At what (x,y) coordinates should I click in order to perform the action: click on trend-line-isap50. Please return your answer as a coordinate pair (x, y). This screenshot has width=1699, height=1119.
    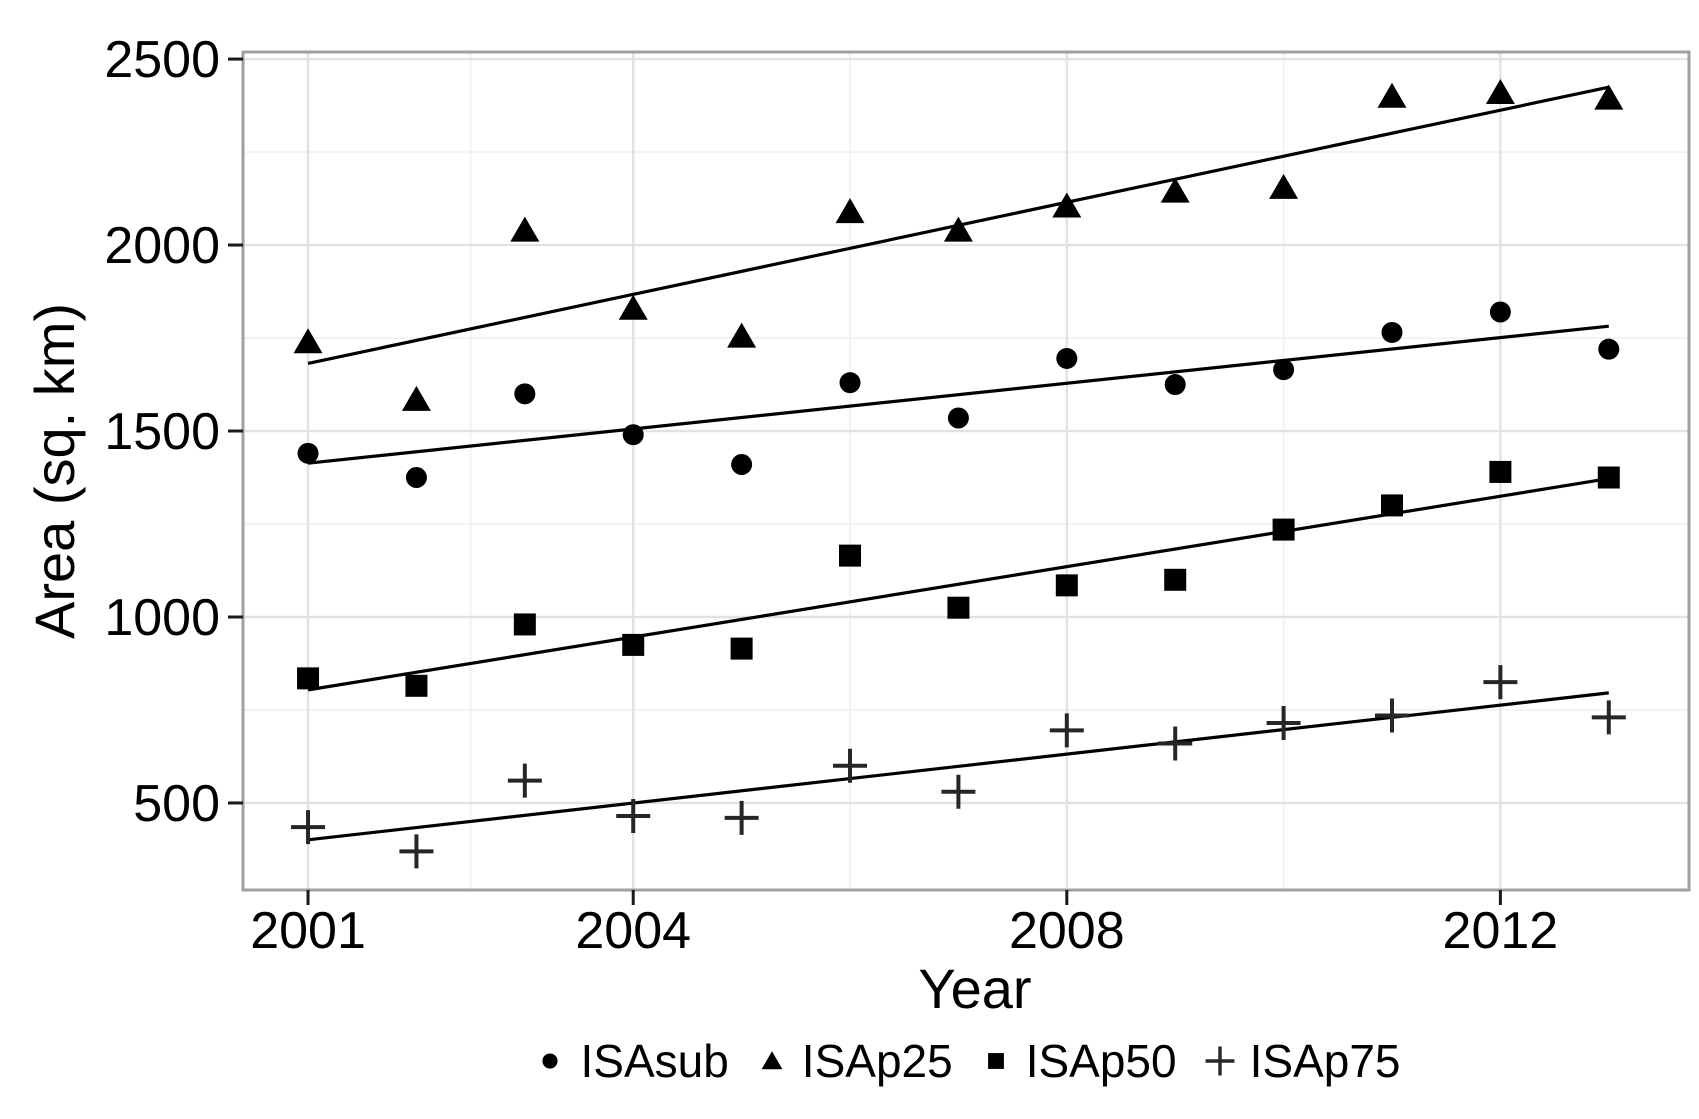
    Looking at the image, I should click on (958, 584).